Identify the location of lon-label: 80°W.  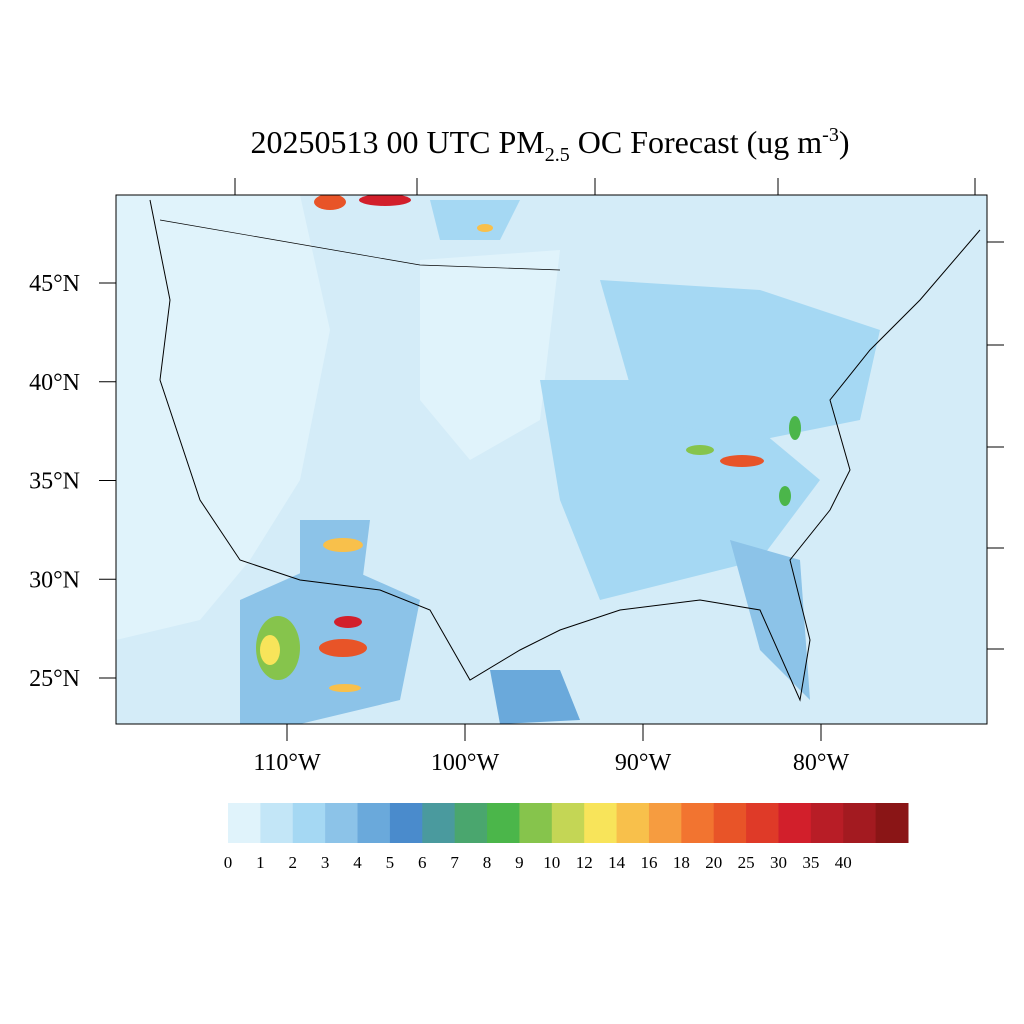
(821, 763).